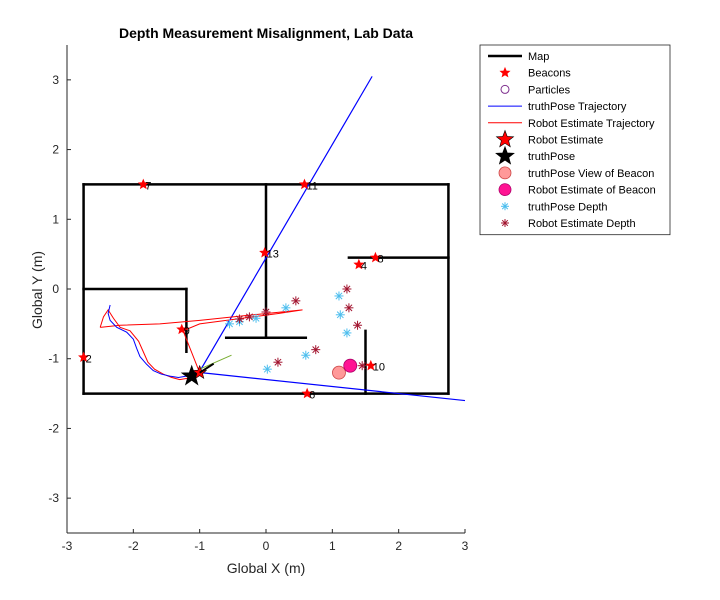 This screenshot has height=600, width=720. Describe the element at coordinates (215, 362) in the screenshot. I see `estimate-heading-line` at that location.